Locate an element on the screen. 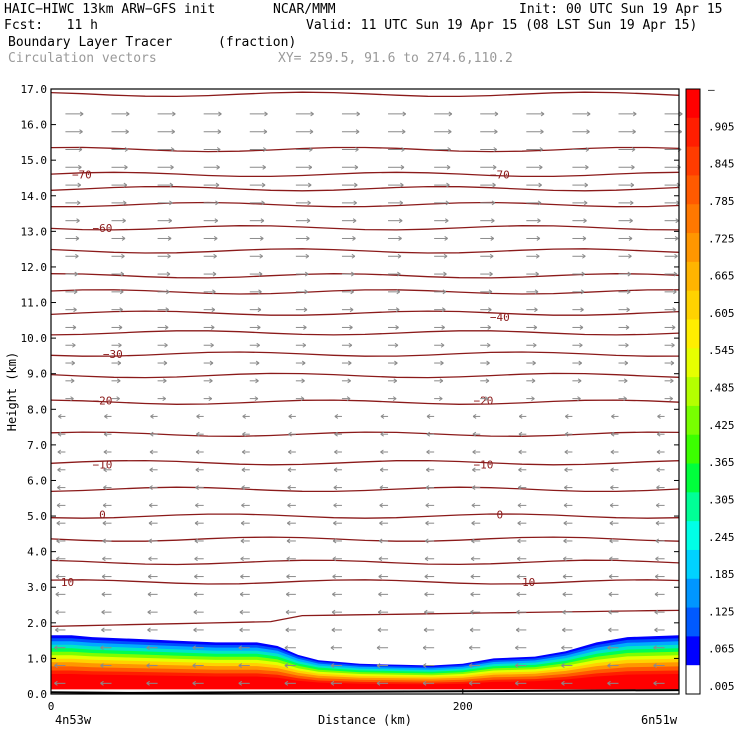  x-end-location: 6n51w is located at coordinates (659, 720).